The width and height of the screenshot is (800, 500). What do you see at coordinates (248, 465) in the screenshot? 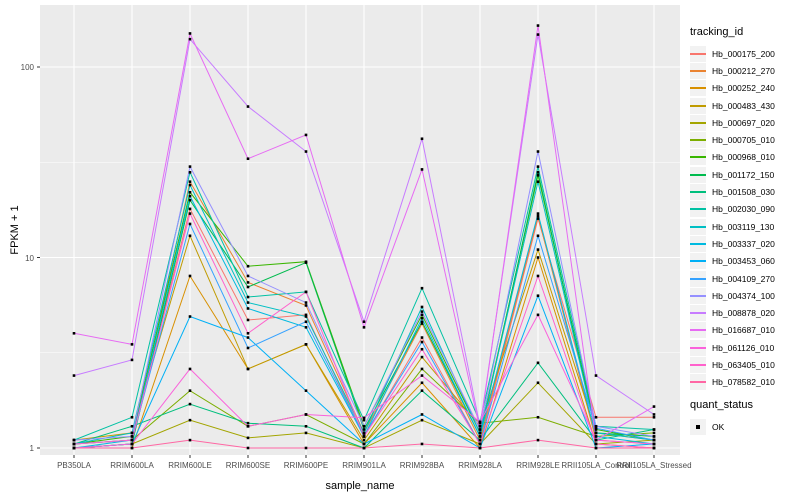
I see `x-tick-label: RRIM600SE` at bounding box center [248, 465].